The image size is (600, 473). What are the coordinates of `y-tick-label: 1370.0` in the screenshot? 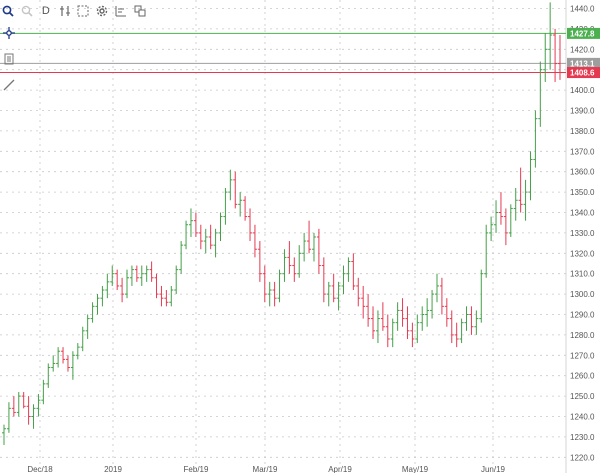 It's located at (582, 151).